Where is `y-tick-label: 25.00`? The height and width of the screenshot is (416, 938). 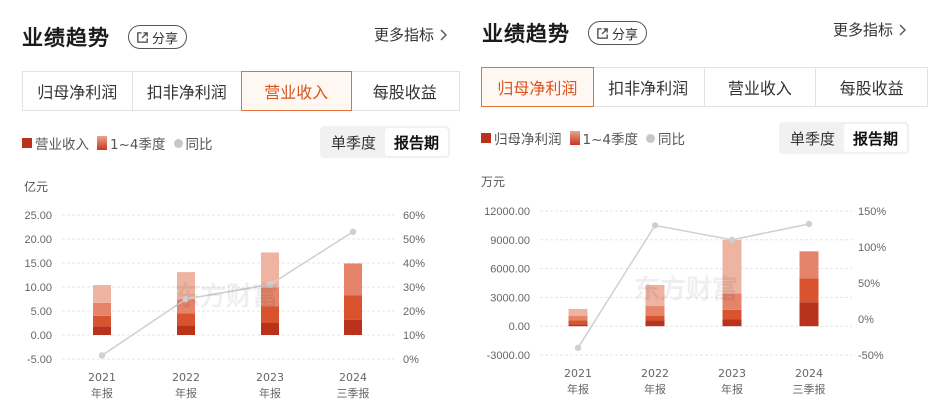 y-tick-label: 25.00 is located at coordinates (38, 216).